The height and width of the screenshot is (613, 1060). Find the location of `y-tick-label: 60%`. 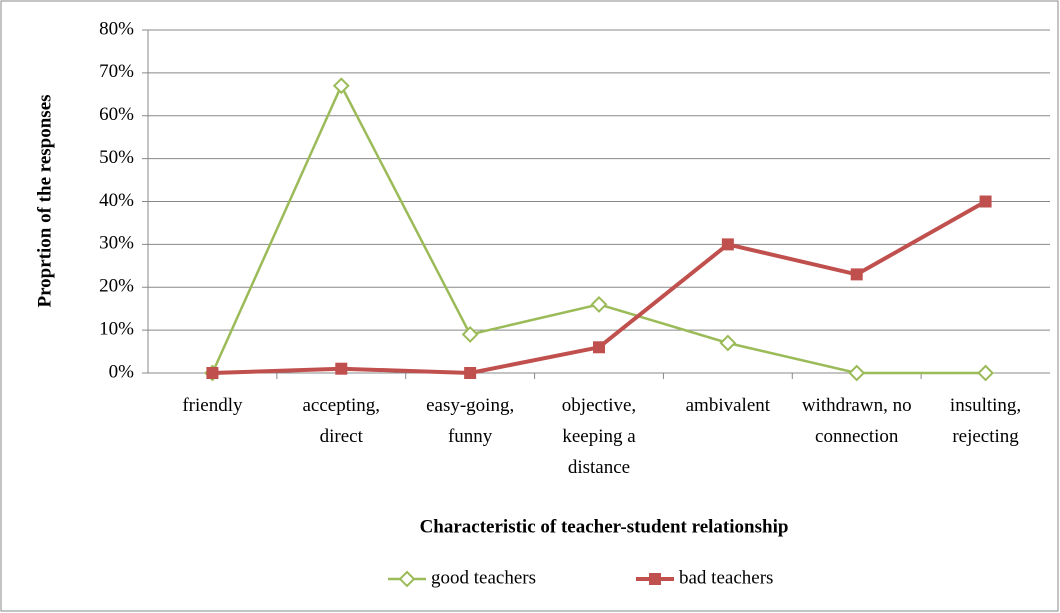

y-tick-label: 60% is located at coordinates (116, 114).